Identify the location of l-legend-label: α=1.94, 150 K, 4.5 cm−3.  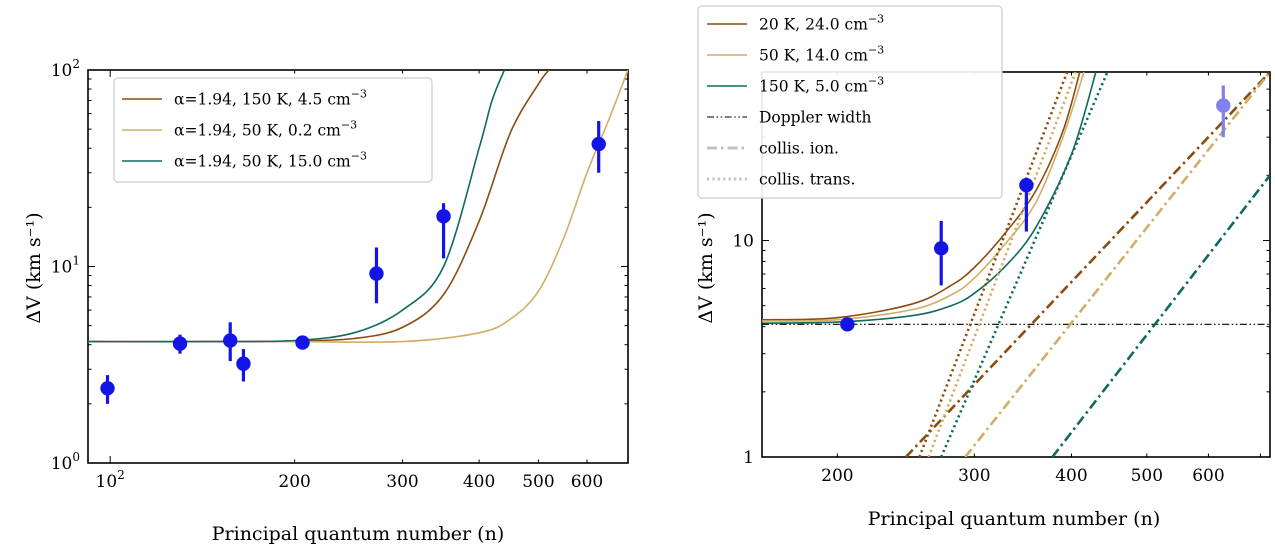
(270, 98).